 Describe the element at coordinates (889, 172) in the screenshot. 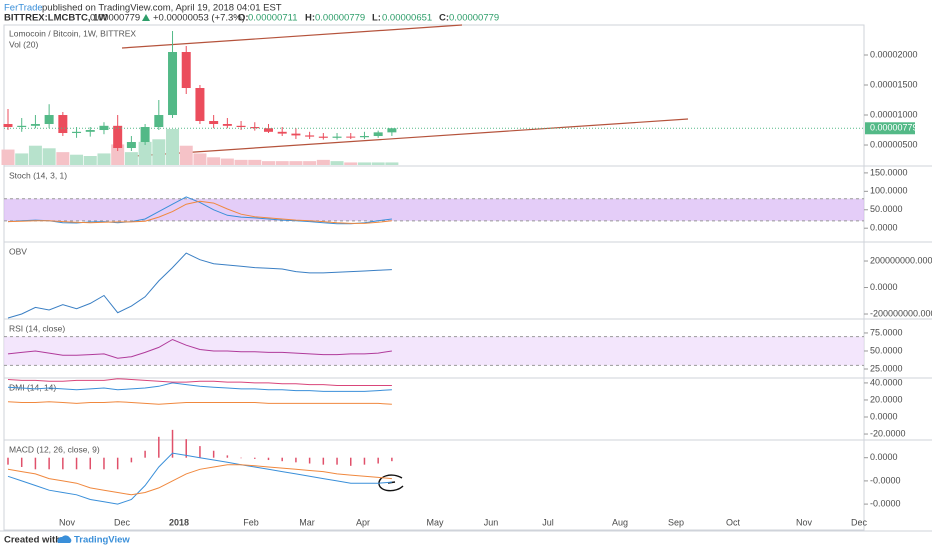

I see `y-tick-label: 150.0000` at that location.